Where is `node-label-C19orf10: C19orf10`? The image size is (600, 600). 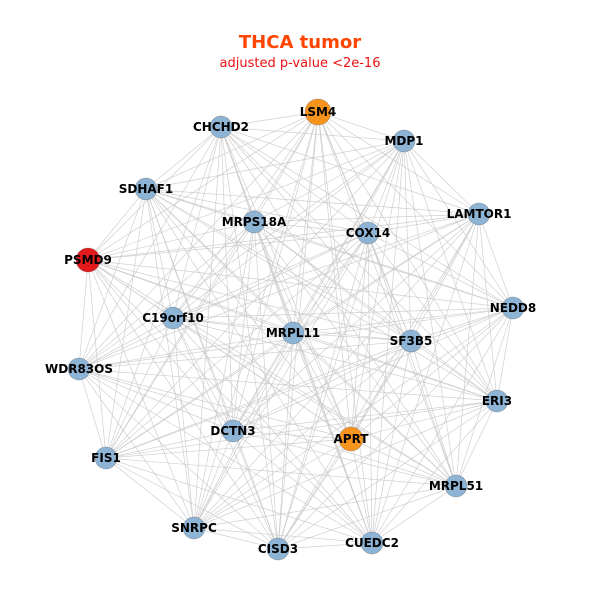
node-label-C19orf10: C19orf10 is located at coordinates (173, 318).